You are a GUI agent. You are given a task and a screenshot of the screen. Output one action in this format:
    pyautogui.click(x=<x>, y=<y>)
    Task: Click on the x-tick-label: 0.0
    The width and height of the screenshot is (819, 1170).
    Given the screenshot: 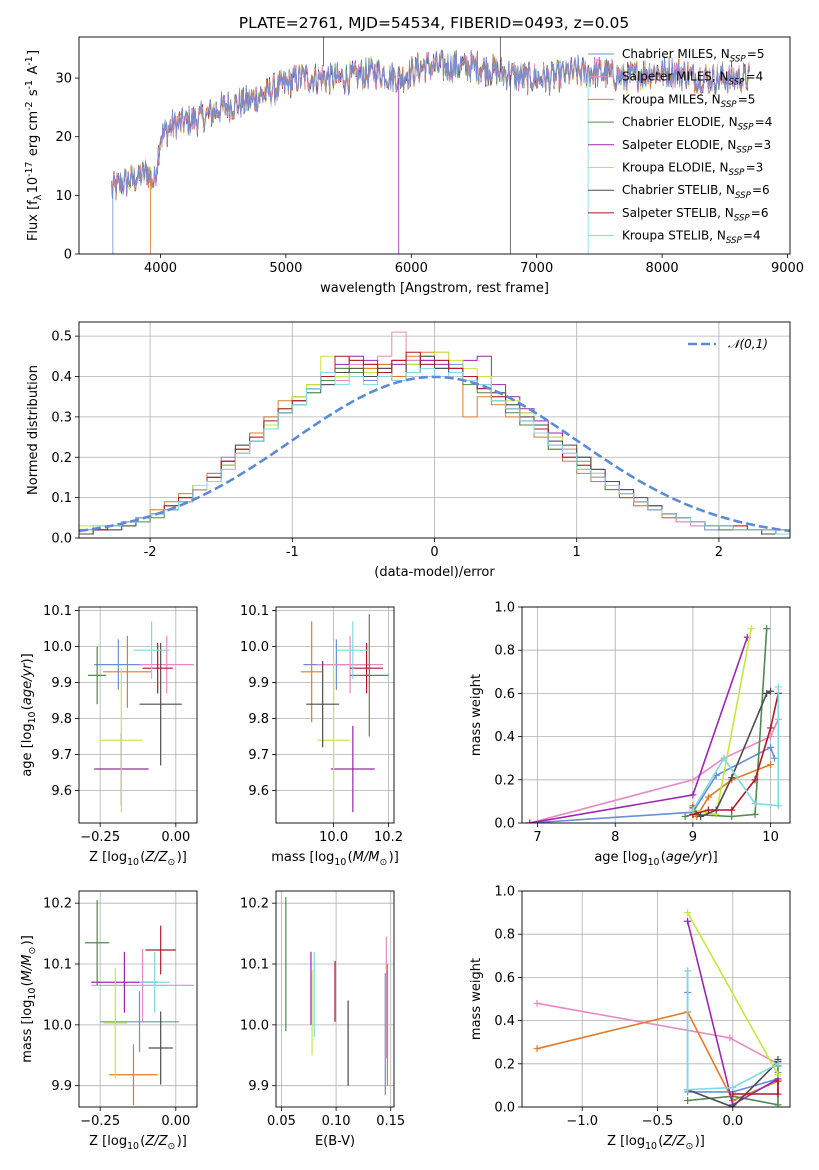 What is the action you would take?
    pyautogui.click(x=732, y=1121)
    